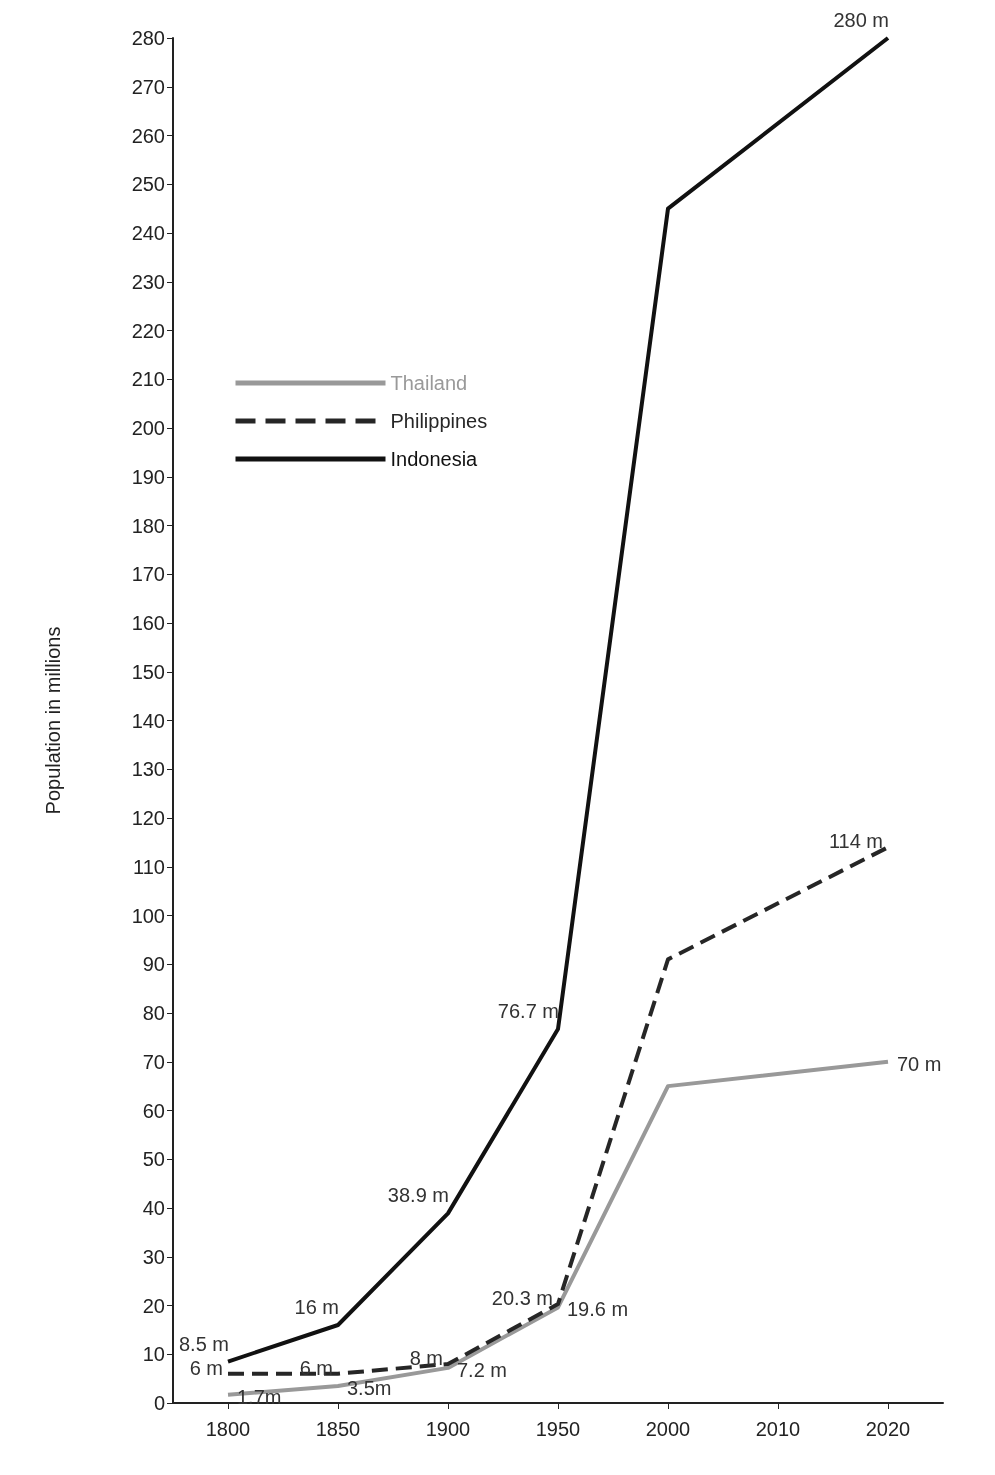  What do you see at coordinates (203, 1343) in the screenshot?
I see `data-label: 8.5 m` at bounding box center [203, 1343].